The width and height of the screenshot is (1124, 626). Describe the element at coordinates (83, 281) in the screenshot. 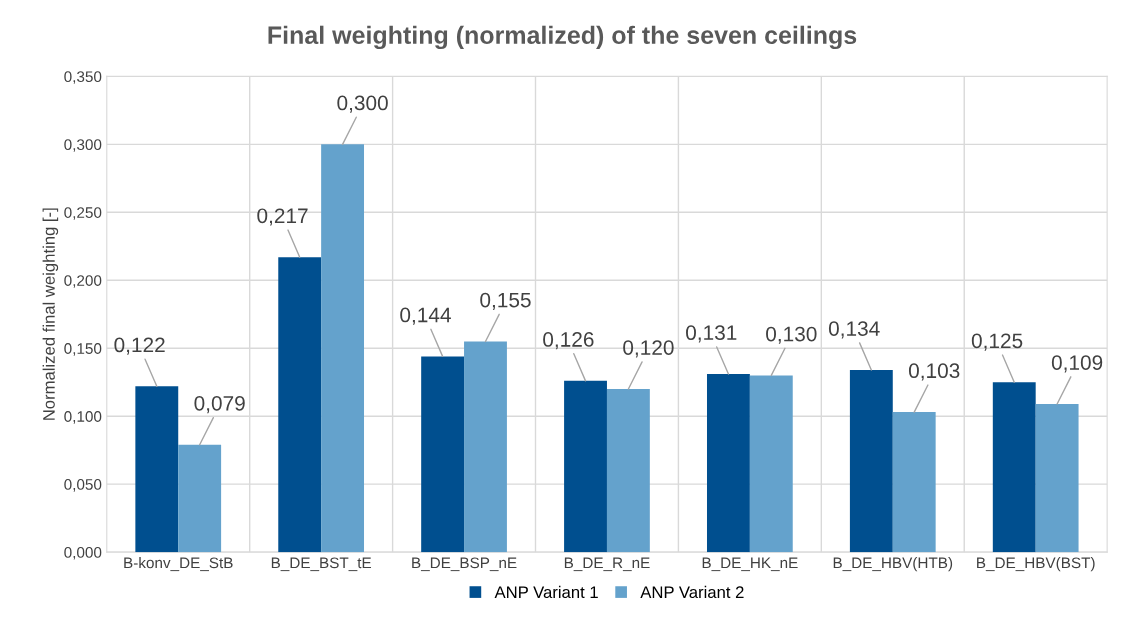

I see `y-tick-label: 0,200` at that location.